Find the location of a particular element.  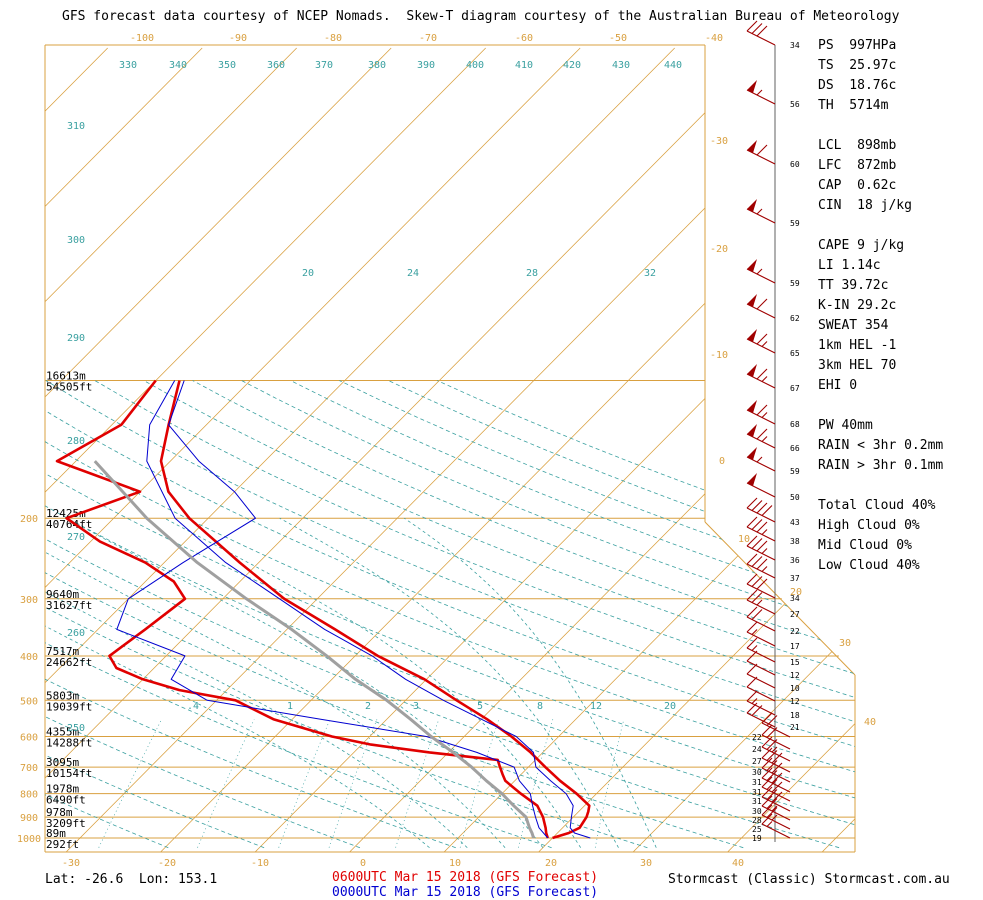

height-m-100: 16613m is located at coordinates (66, 376).